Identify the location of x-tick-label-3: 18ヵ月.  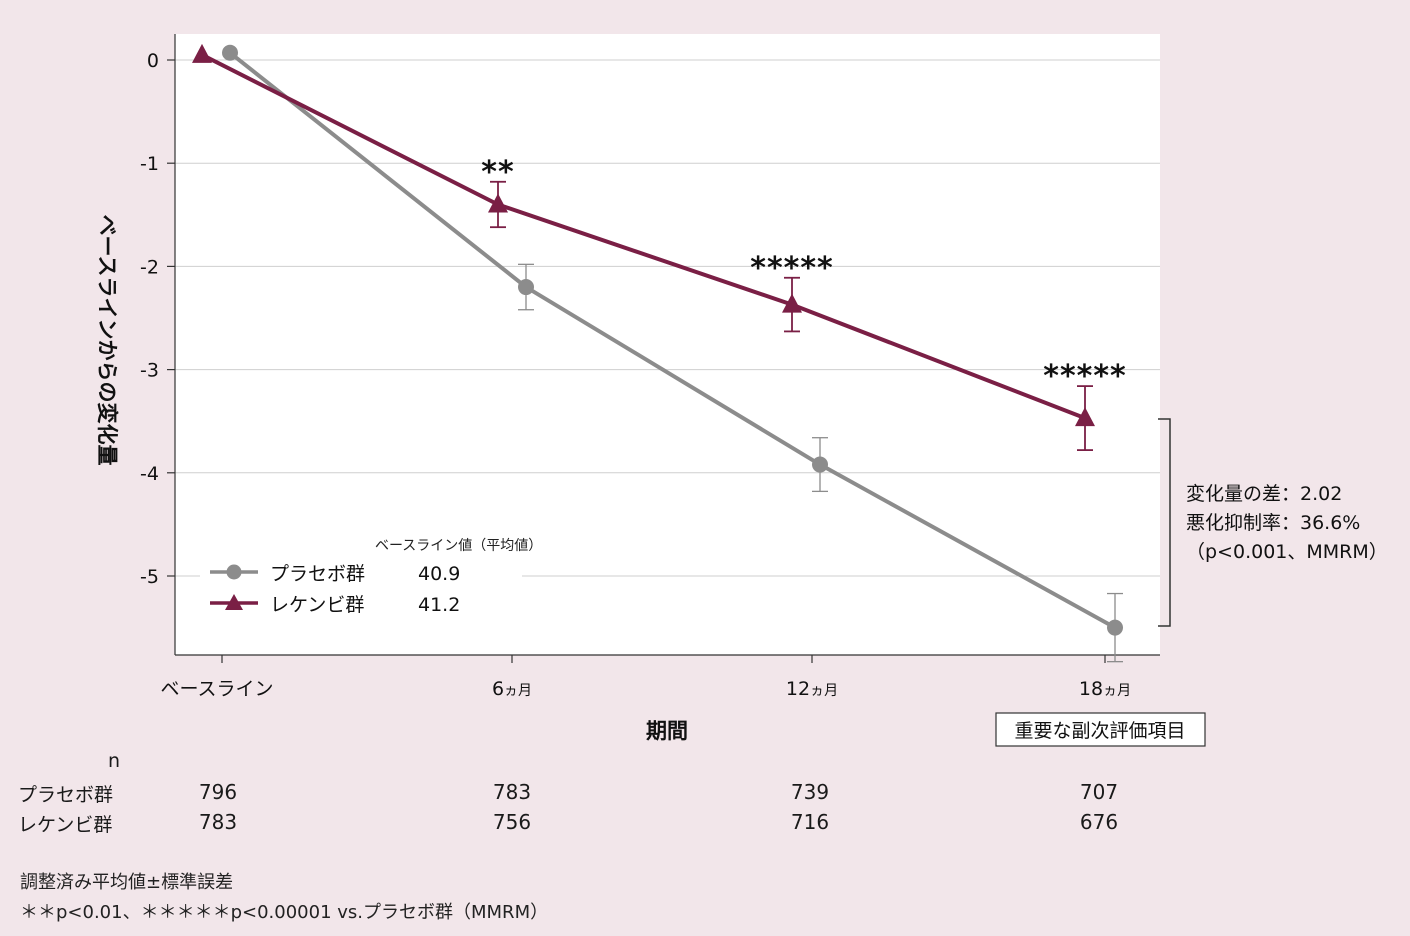
(1105, 689).